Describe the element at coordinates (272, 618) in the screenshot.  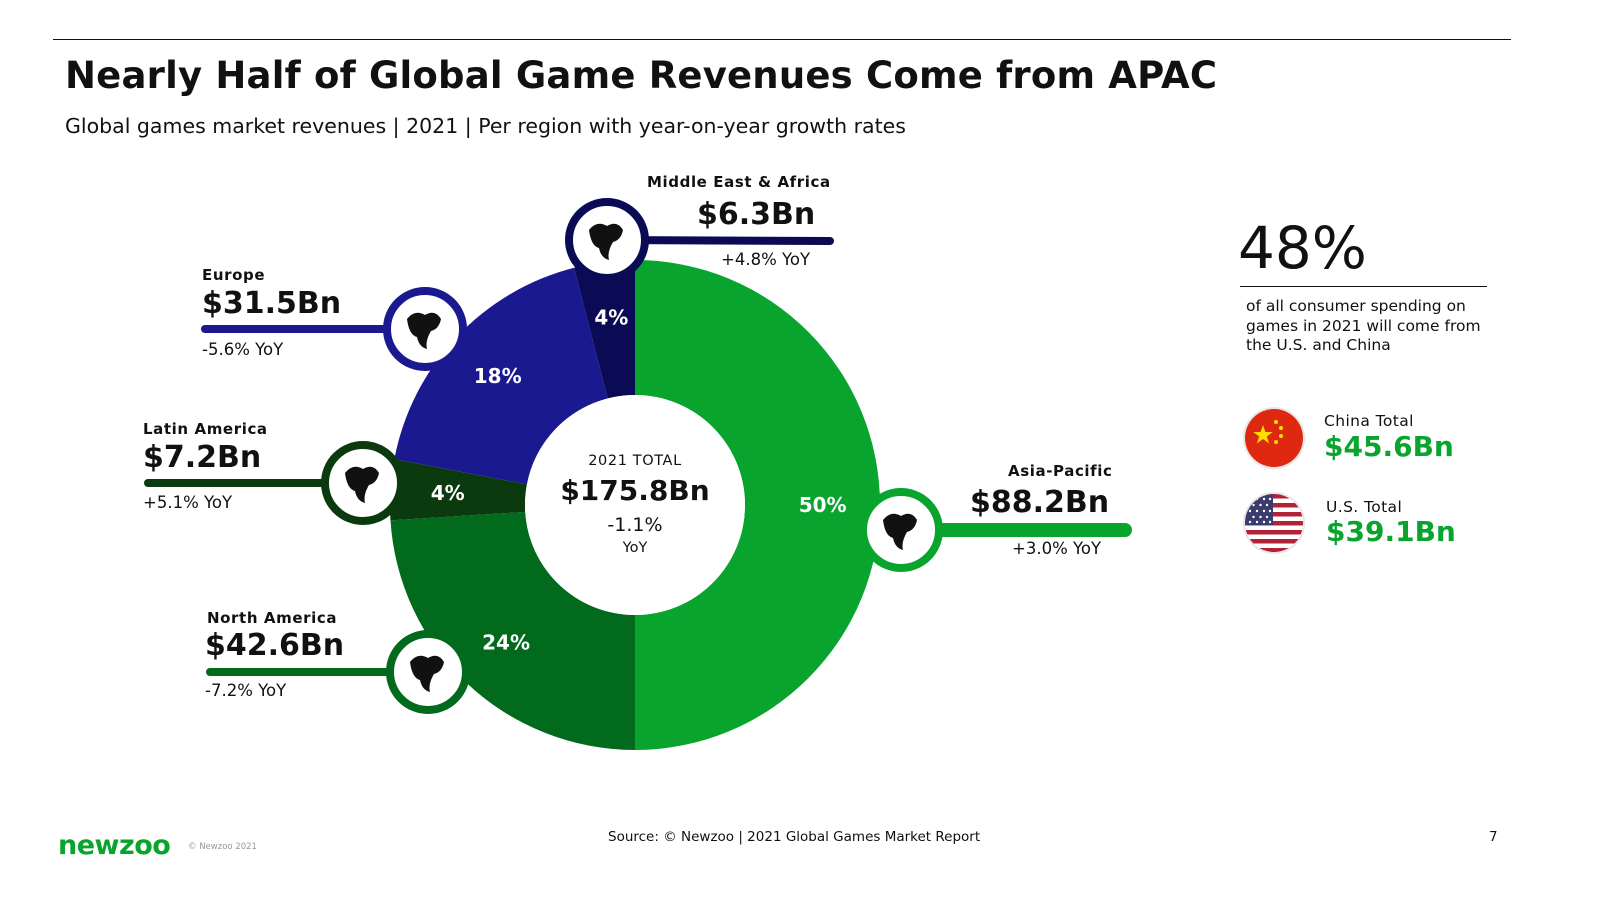
I see `region-name-north-america: North America` at that location.